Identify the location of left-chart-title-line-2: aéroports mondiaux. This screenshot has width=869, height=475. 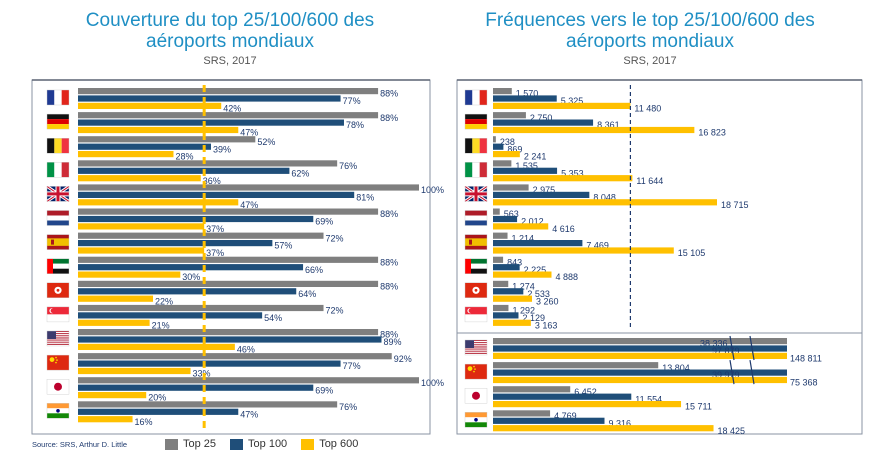
(230, 41).